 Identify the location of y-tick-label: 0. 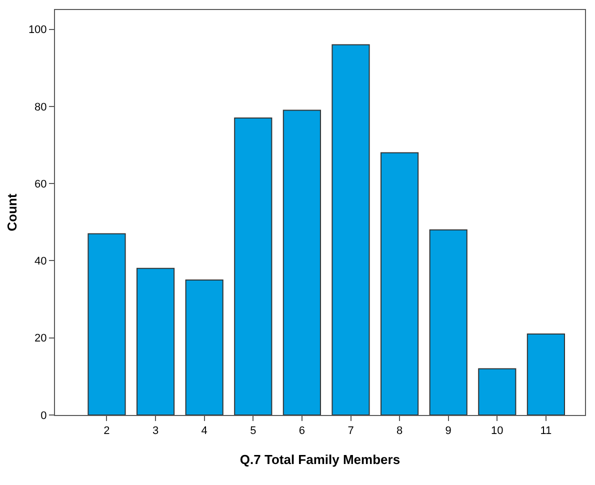
(43, 416).